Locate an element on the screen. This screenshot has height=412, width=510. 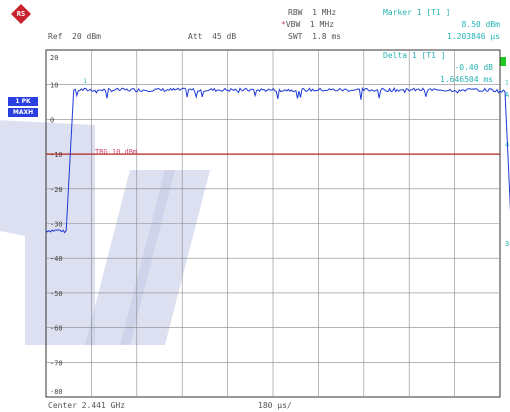
ref-value: 20 dBm is located at coordinates (86, 36).